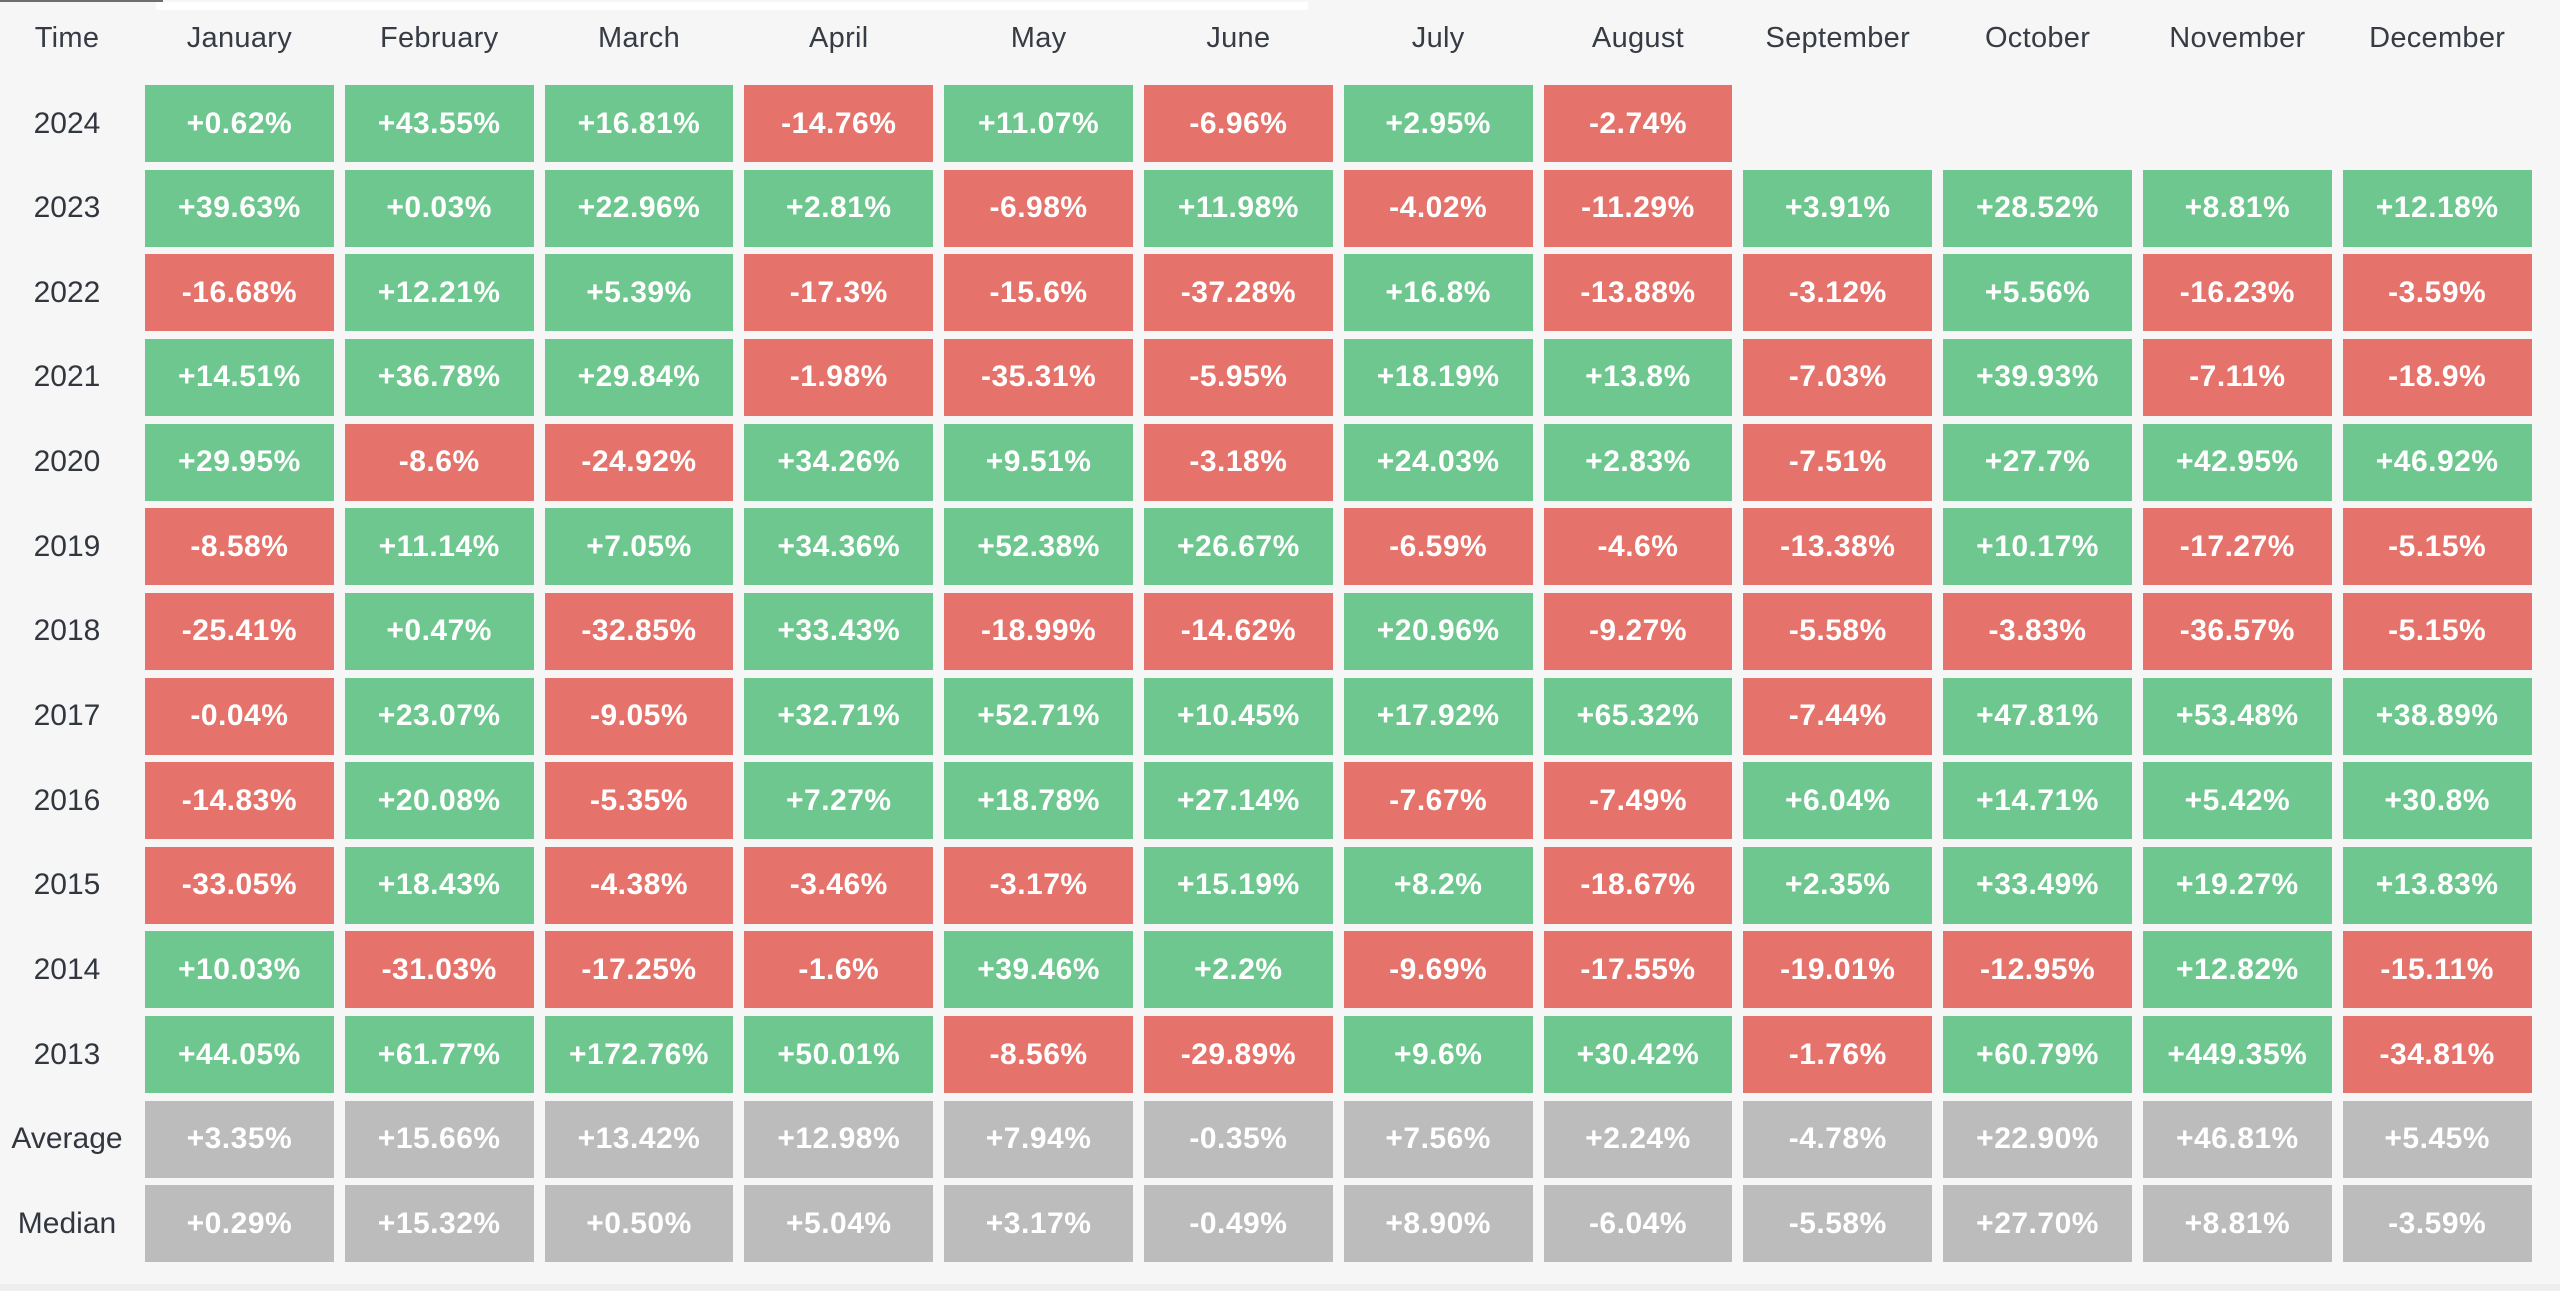 The width and height of the screenshot is (2560, 1291). Describe the element at coordinates (639, 38) in the screenshot. I see `column-header-march: March` at that location.